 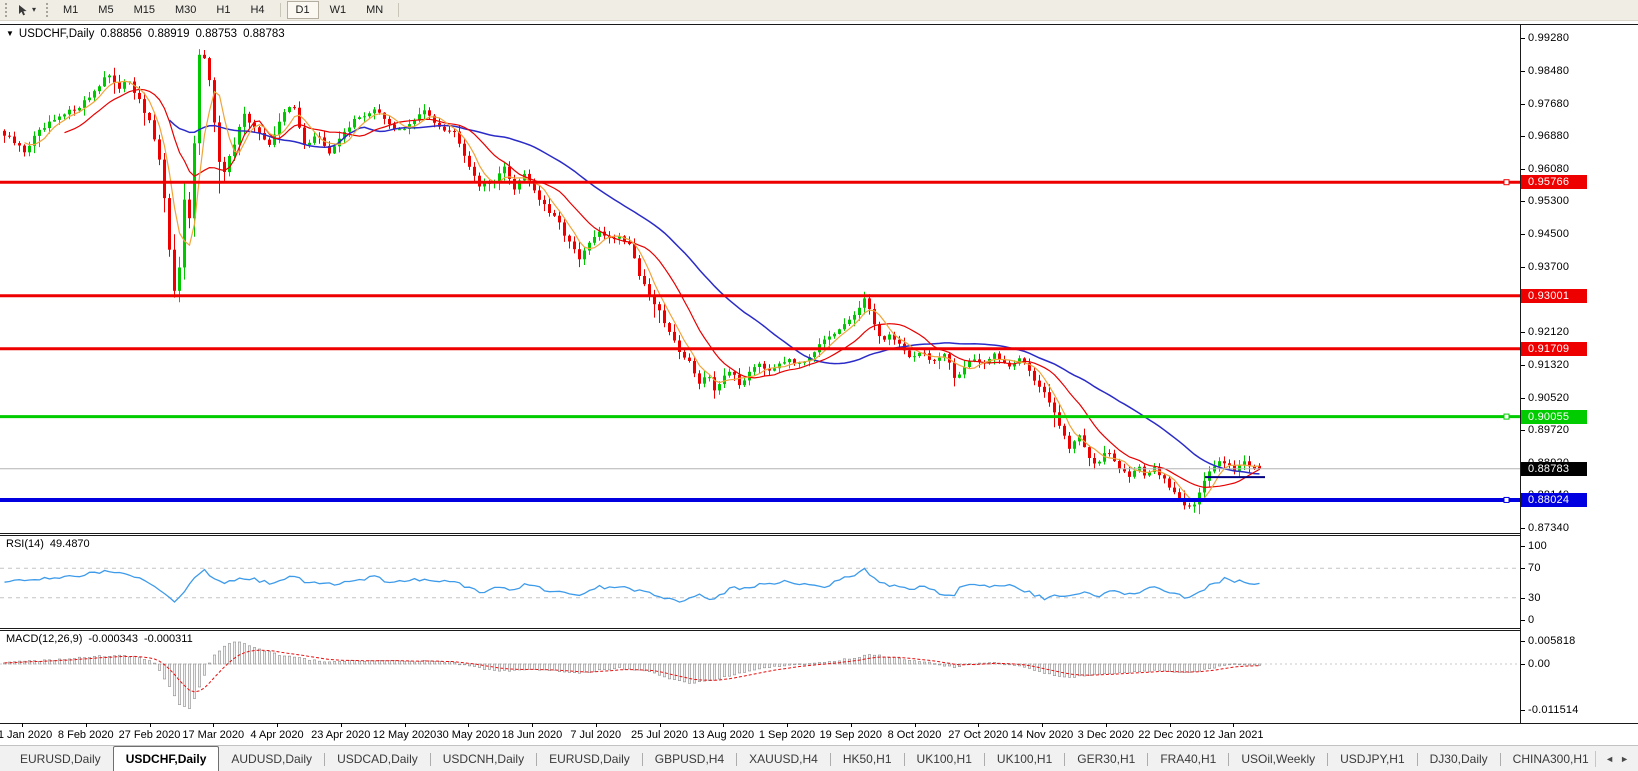 I want to click on hline-price-label: 0.91709, so click(x=1554, y=348).